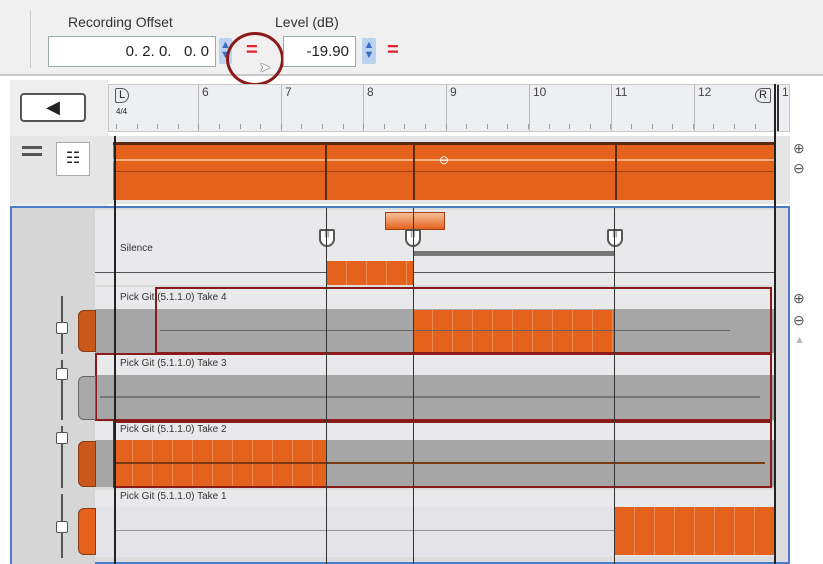  Describe the element at coordinates (87, 531) in the screenshot. I see `take-1-tab` at that location.